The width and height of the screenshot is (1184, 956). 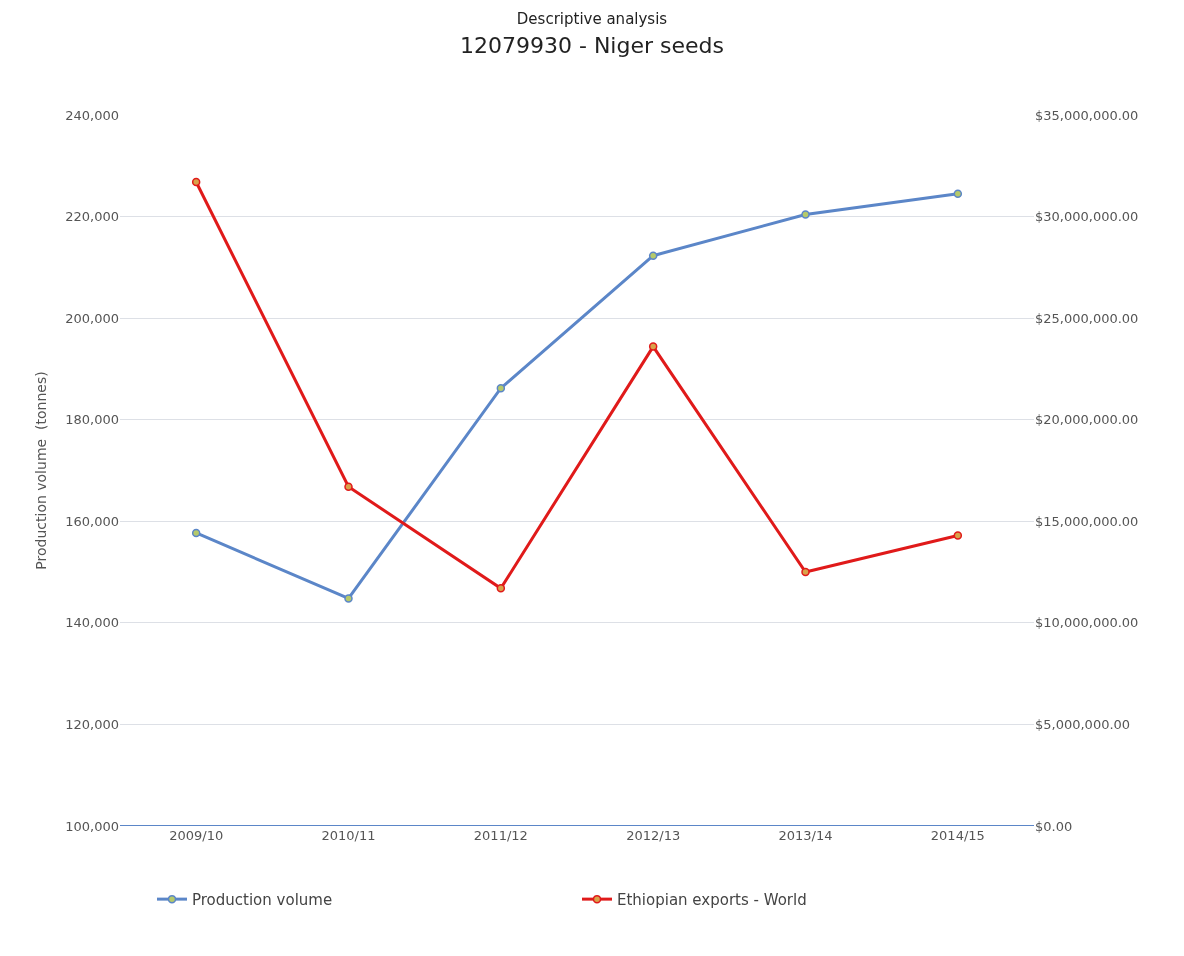 What do you see at coordinates (1087, 318) in the screenshot?
I see `y2-tick-label: $25,000,000.00` at bounding box center [1087, 318].